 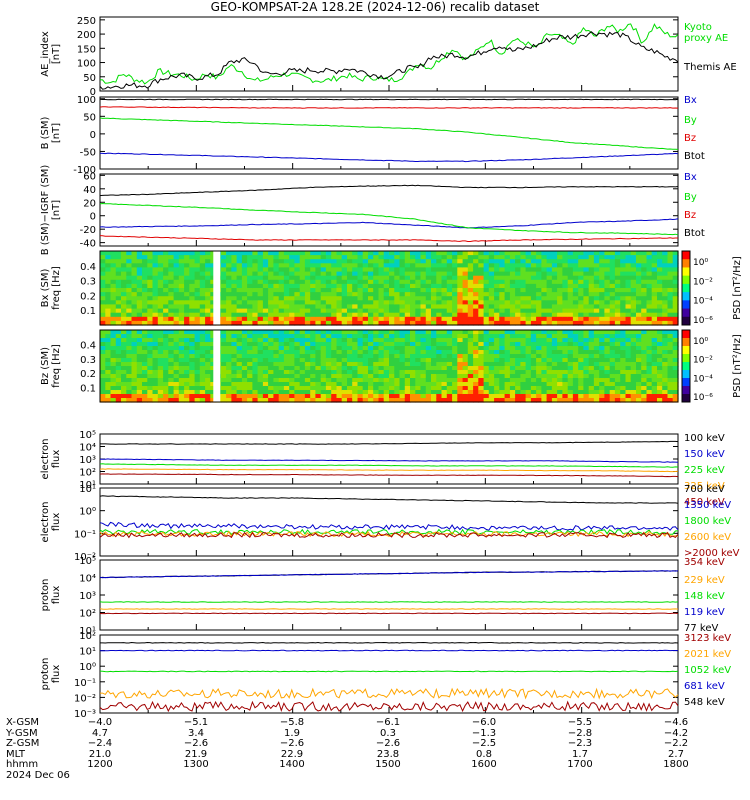 What do you see at coordinates (389, 674) in the screenshot?
I see `plot-frame-proton_high` at bounding box center [389, 674].